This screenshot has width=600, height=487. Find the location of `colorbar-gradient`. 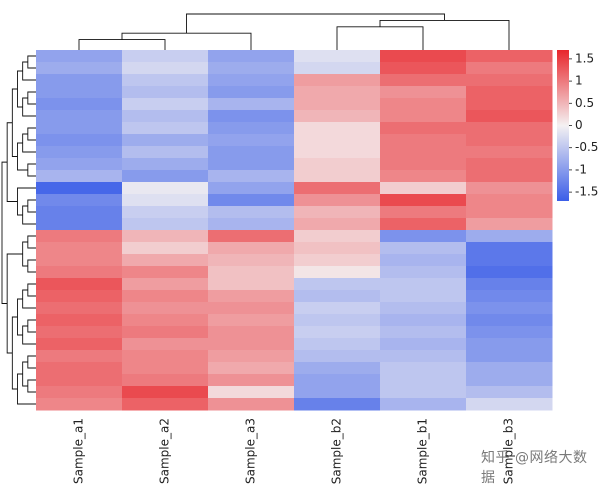

colorbar-gradient is located at coordinates (563, 125).